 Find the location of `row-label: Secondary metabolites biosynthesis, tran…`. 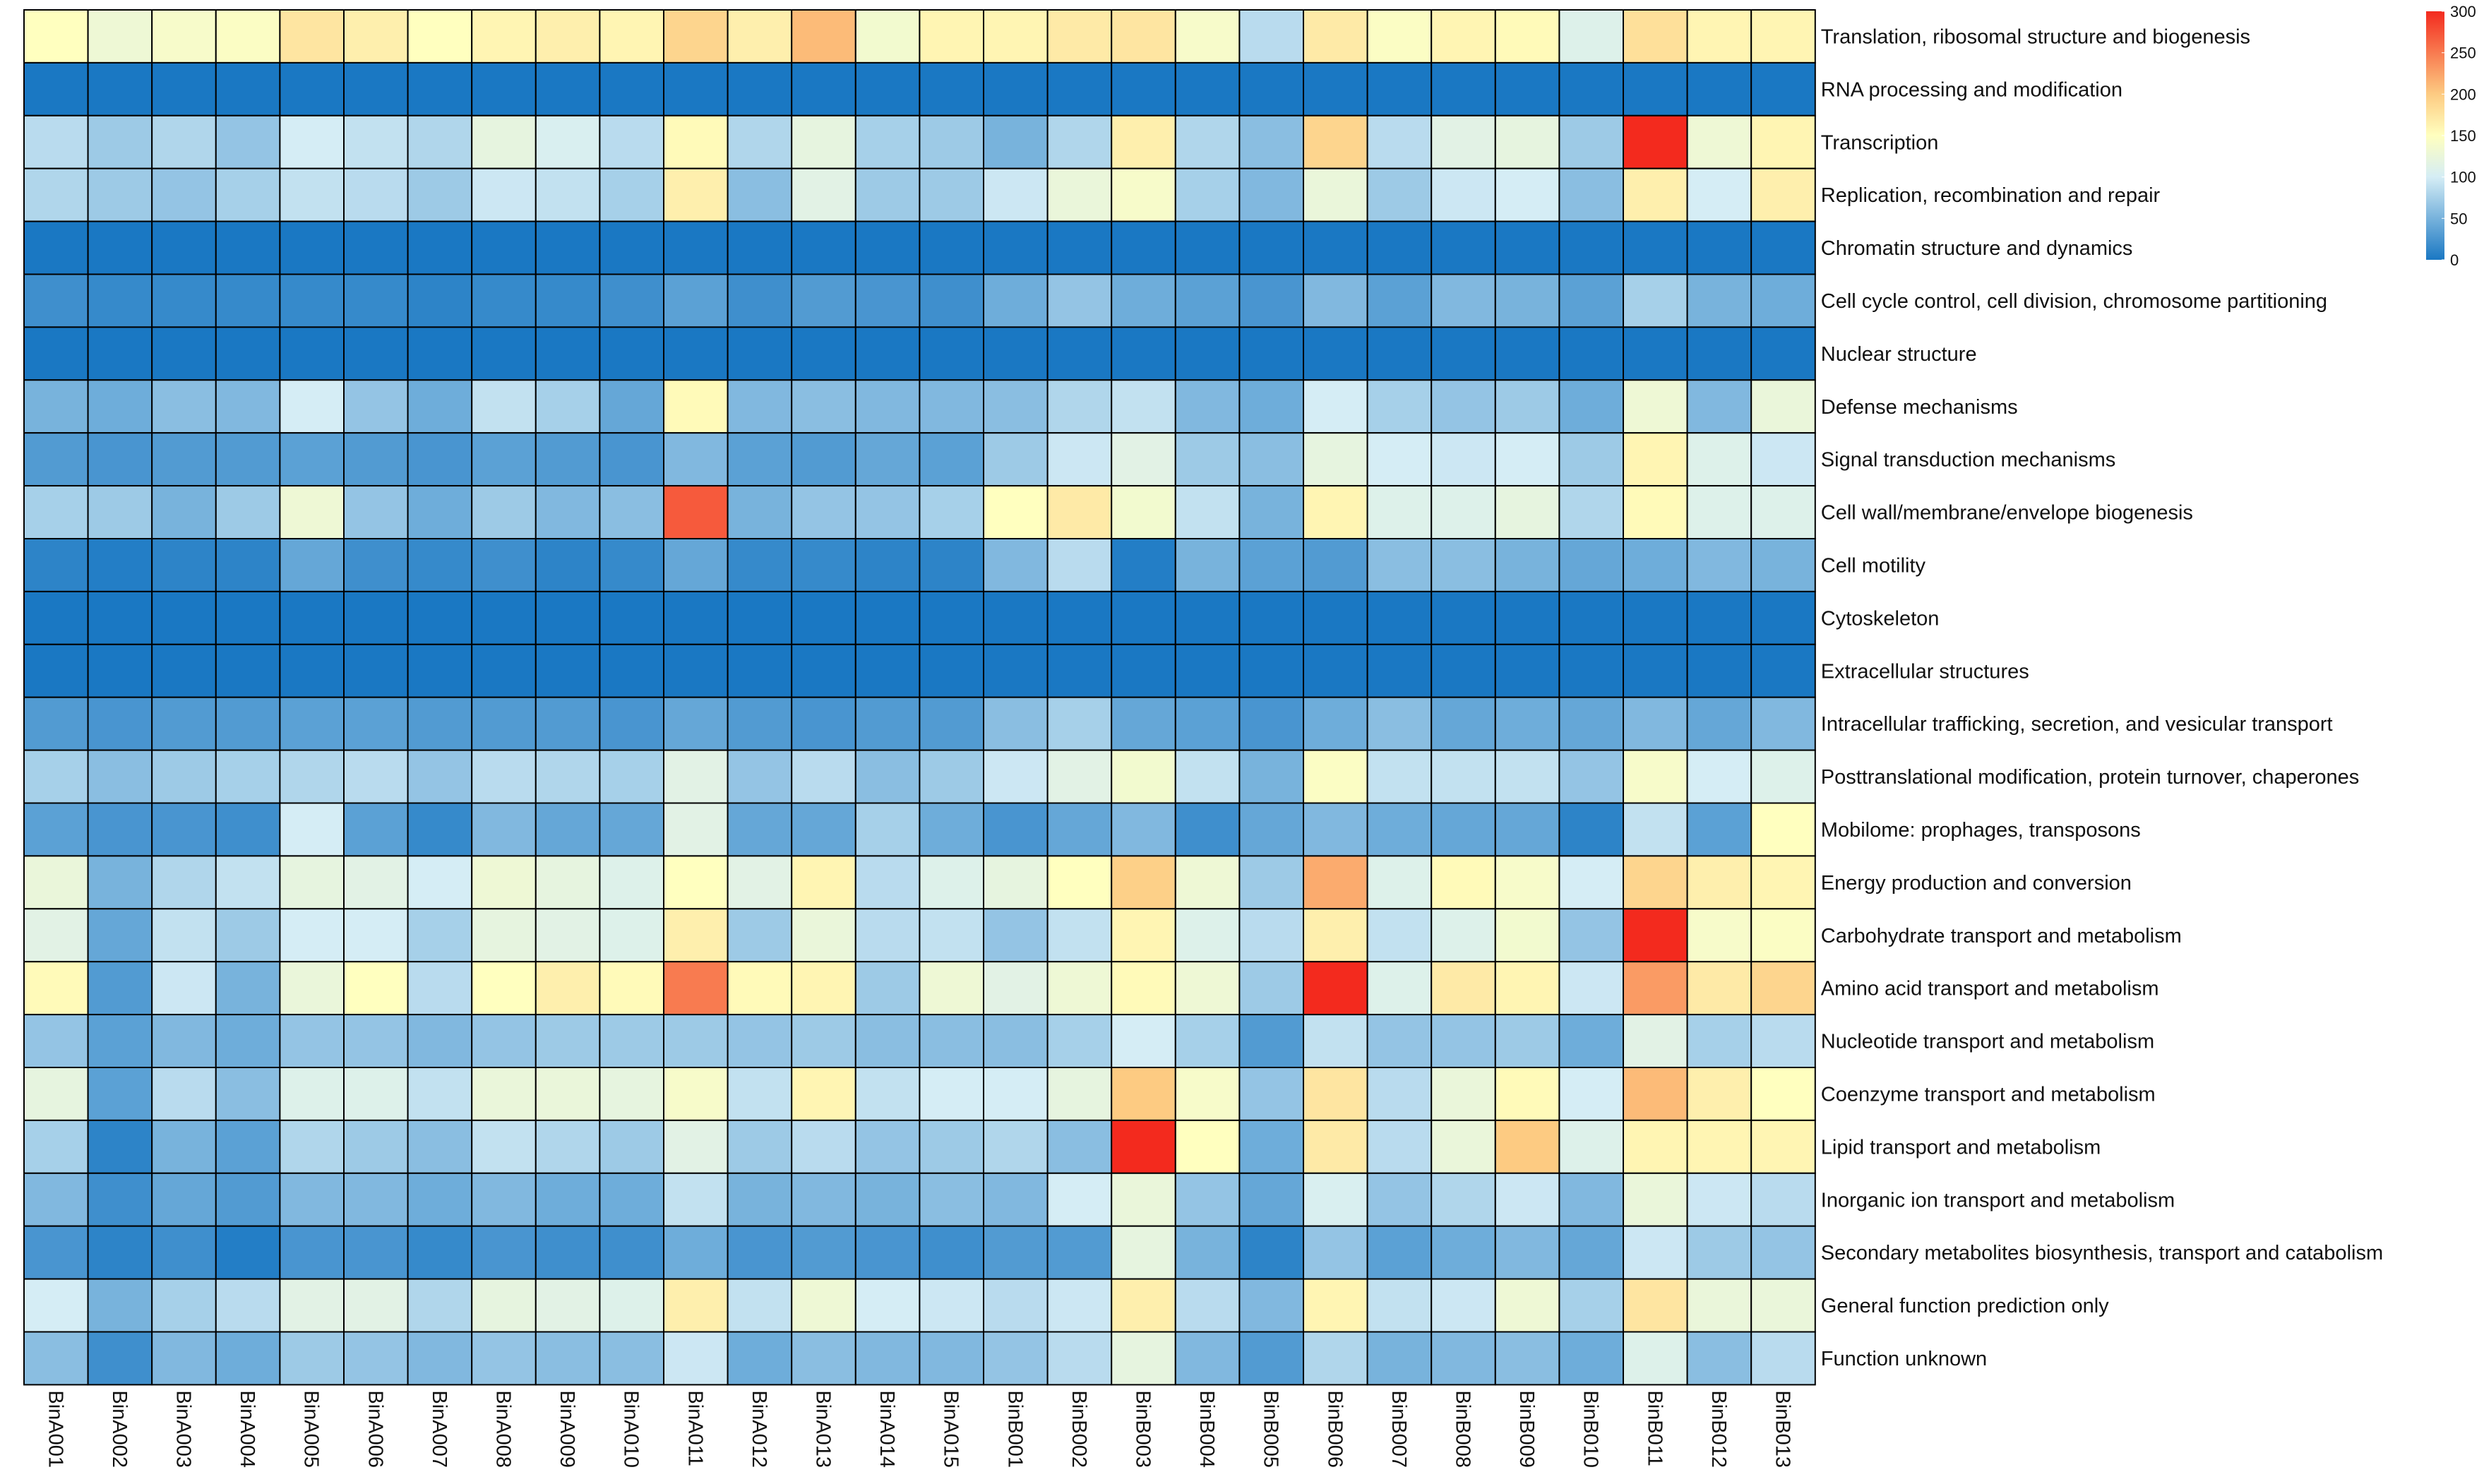

row-label: Secondary metabolites biosynthesis, tran… is located at coordinates (2102, 1253).